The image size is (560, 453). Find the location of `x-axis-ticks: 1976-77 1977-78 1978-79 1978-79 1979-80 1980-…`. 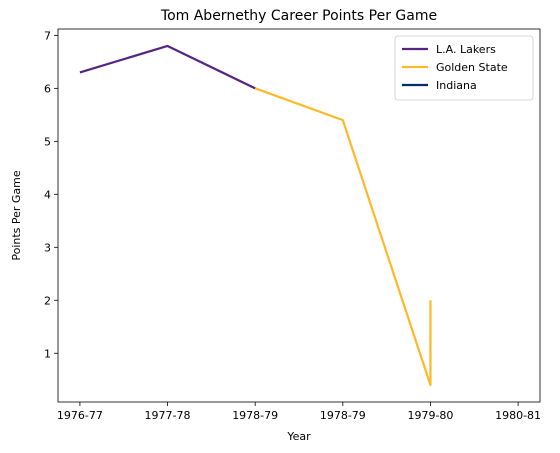

x-axis-ticks: 1976-77 1977-78 1978-79 1978-79 1979-80 1980-… is located at coordinates (299, 412).